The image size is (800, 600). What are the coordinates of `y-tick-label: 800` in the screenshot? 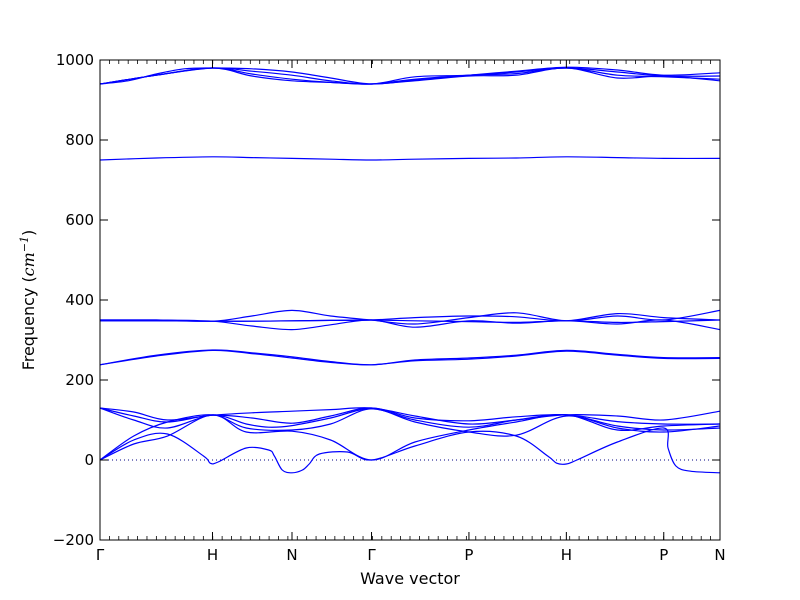 It's located at (79, 140).